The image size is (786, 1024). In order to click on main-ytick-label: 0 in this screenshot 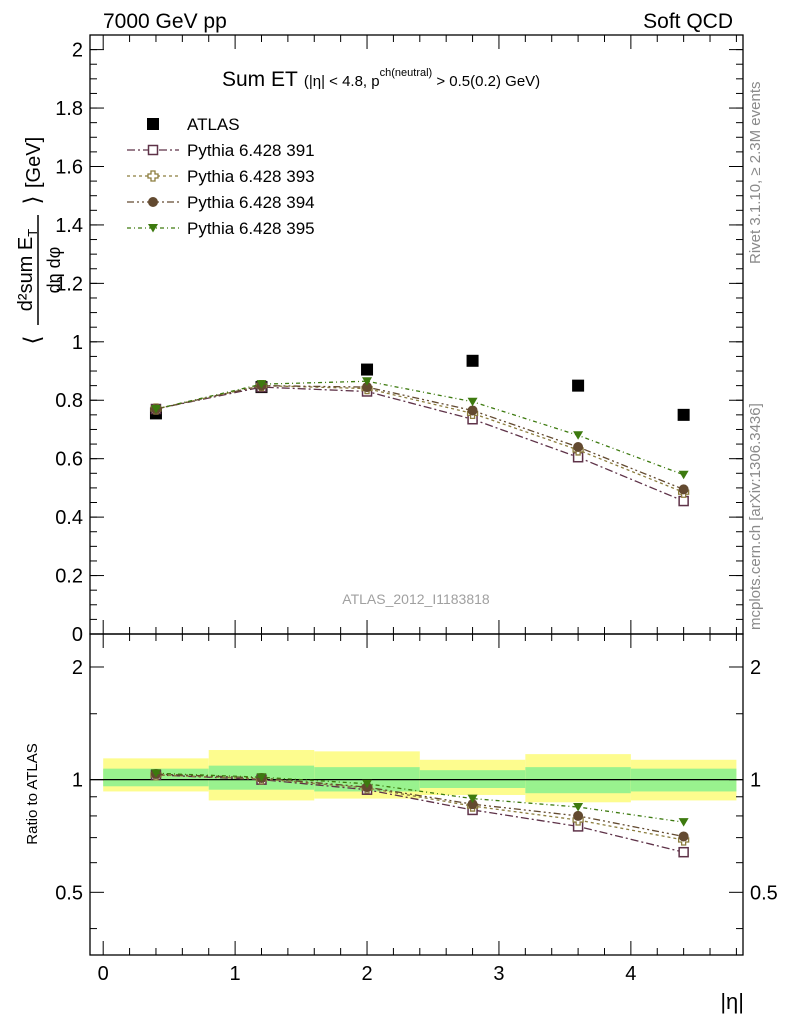, I will do `click(77, 635)`.